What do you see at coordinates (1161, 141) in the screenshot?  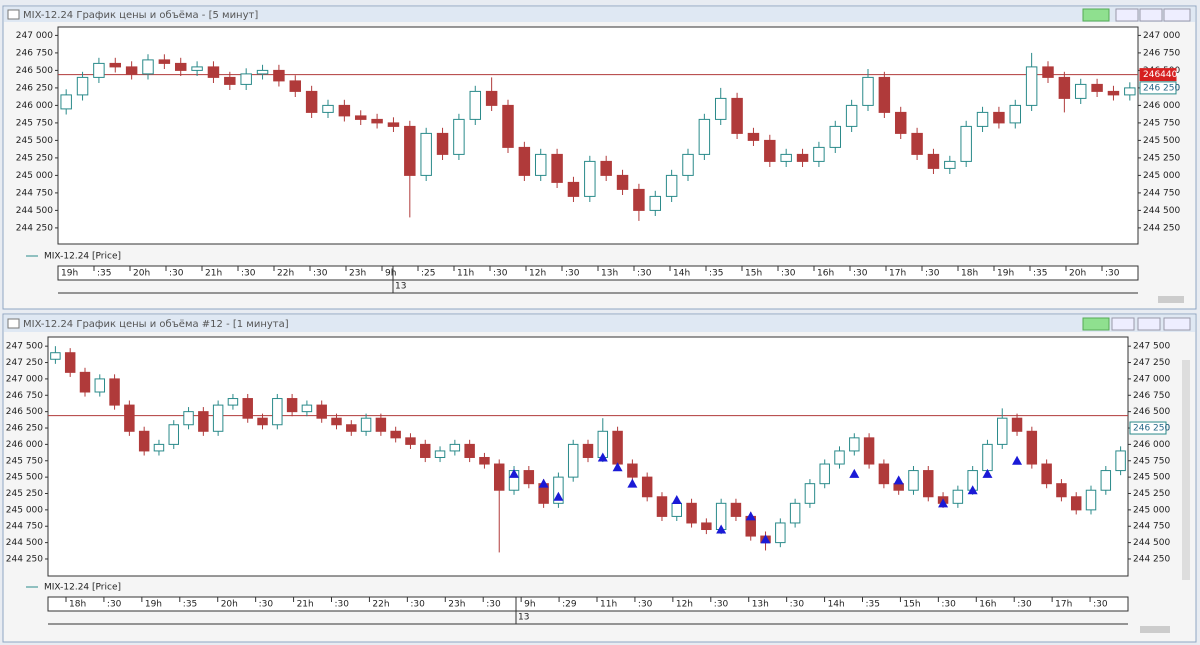 I see `y-tick-label-right: 245 500` at bounding box center [1161, 141].